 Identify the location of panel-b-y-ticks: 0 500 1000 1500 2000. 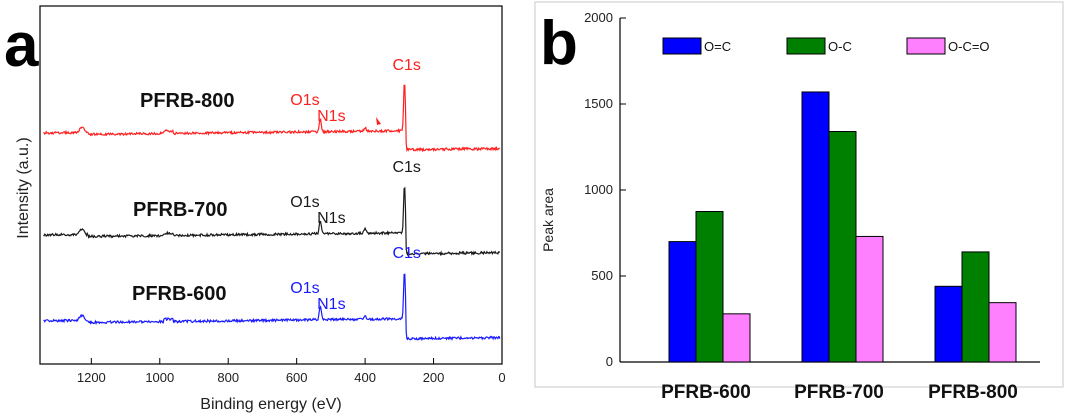
(605, 189).